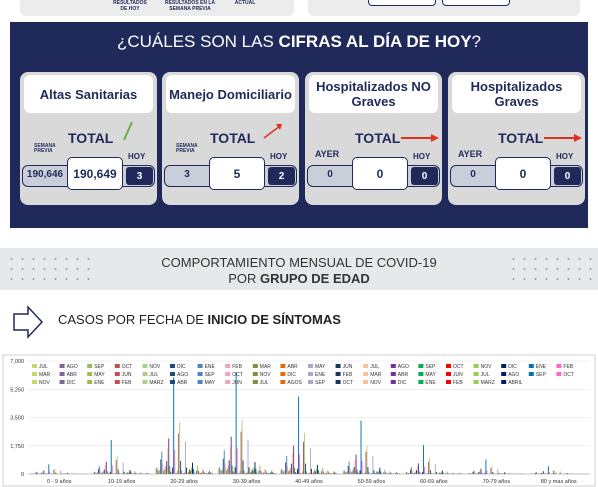 This screenshot has height=487, width=598. What do you see at coordinates (299, 278) in the screenshot?
I see `section-subtitle: POR GRUPO DE EDAD` at bounding box center [299, 278].